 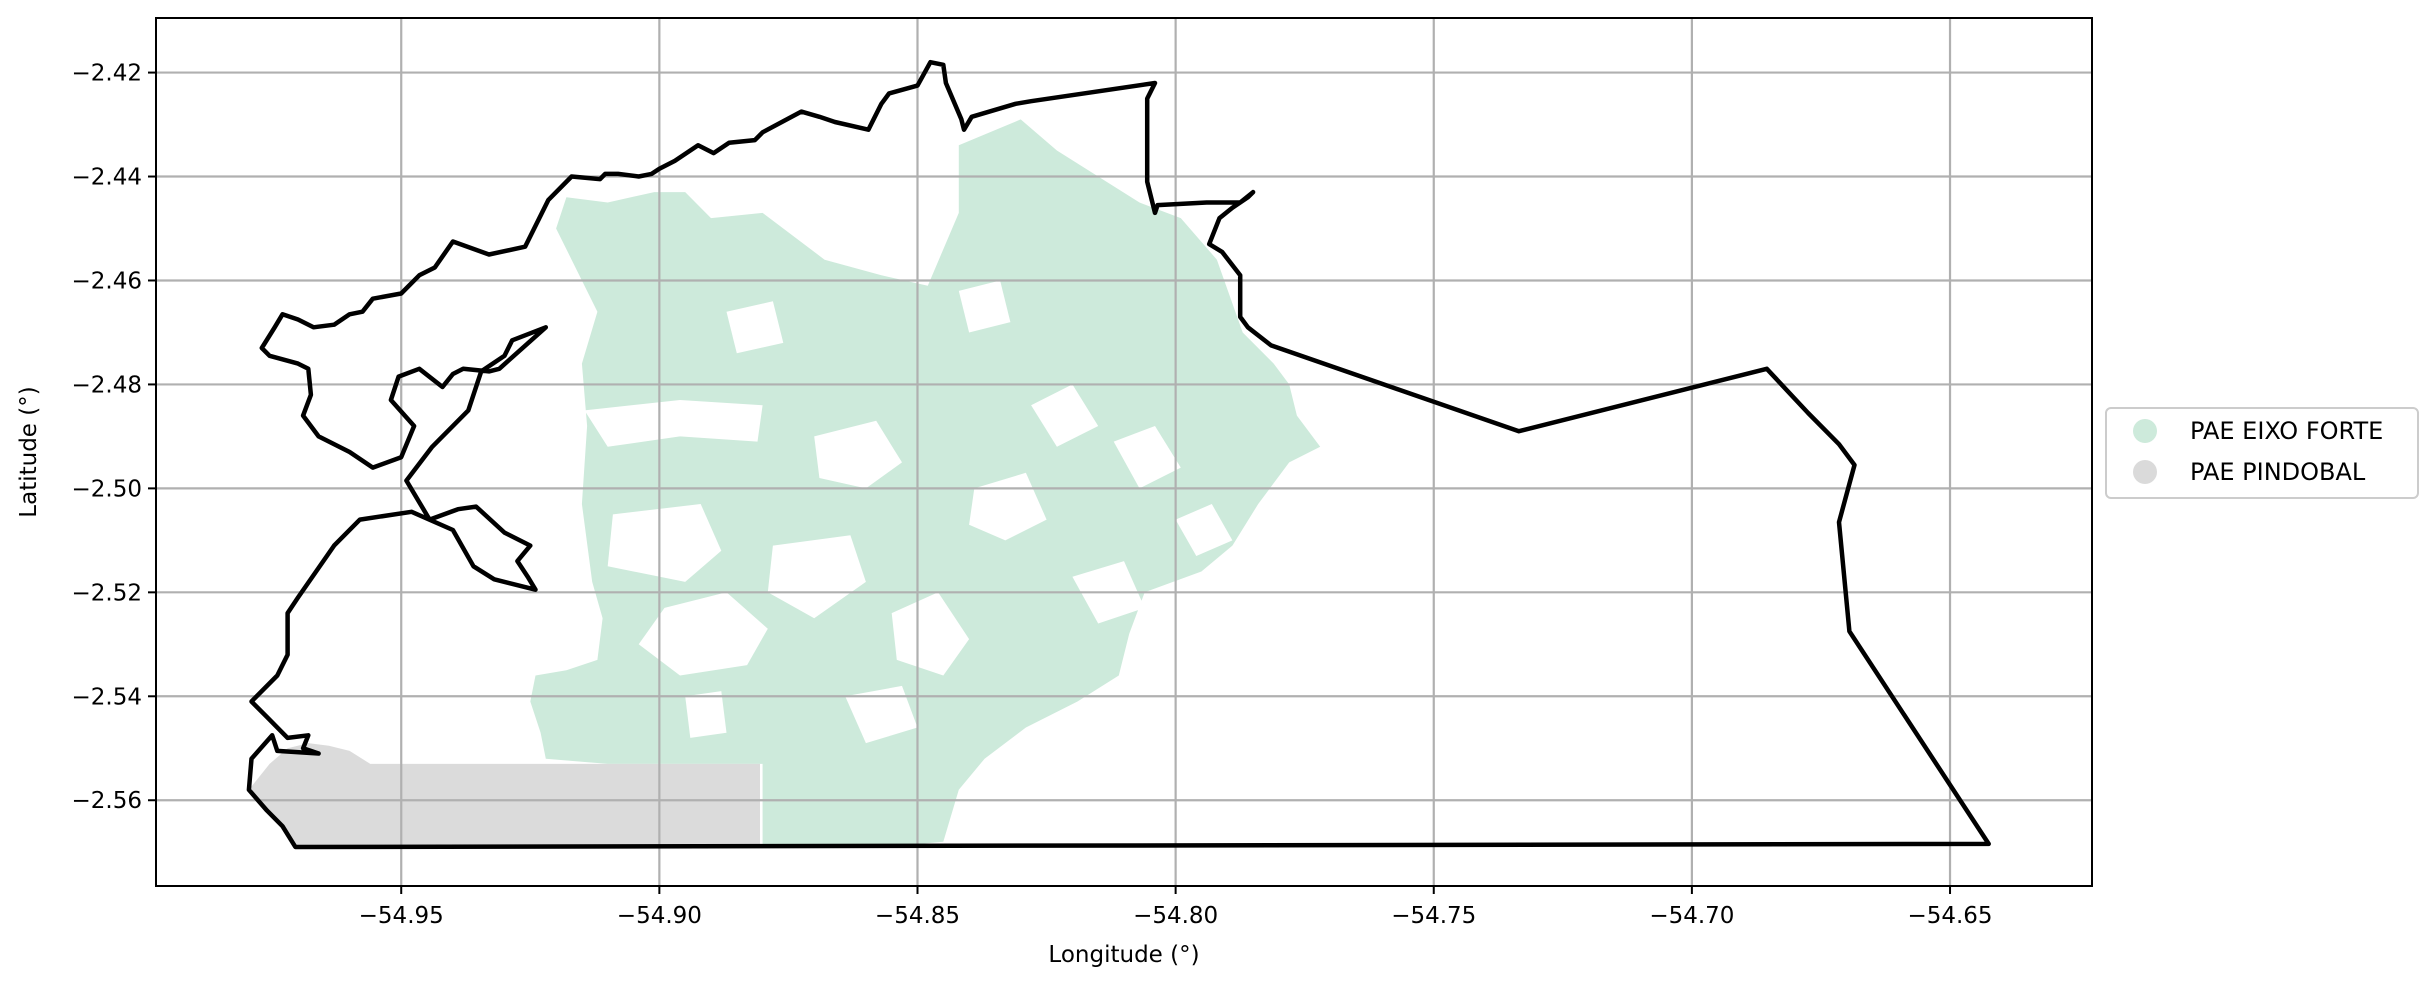 What do you see at coordinates (107, 801) in the screenshot?
I see `y-tick-label-7: −2.56` at bounding box center [107, 801].